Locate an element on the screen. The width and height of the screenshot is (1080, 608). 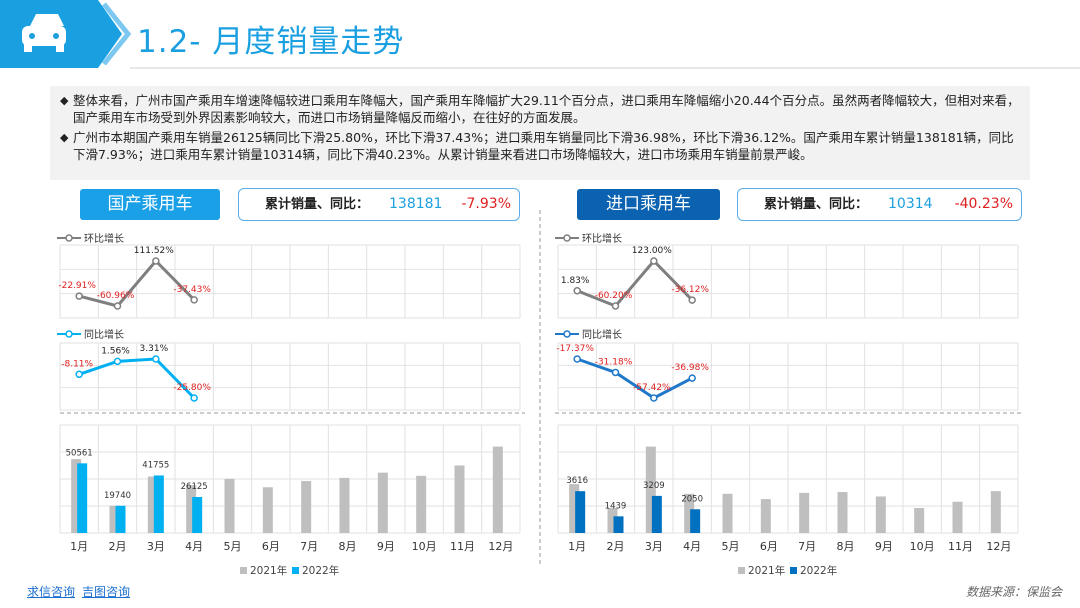
panel-info: 累计销量、同比： 10314 -40.23% is located at coordinates (879, 204).